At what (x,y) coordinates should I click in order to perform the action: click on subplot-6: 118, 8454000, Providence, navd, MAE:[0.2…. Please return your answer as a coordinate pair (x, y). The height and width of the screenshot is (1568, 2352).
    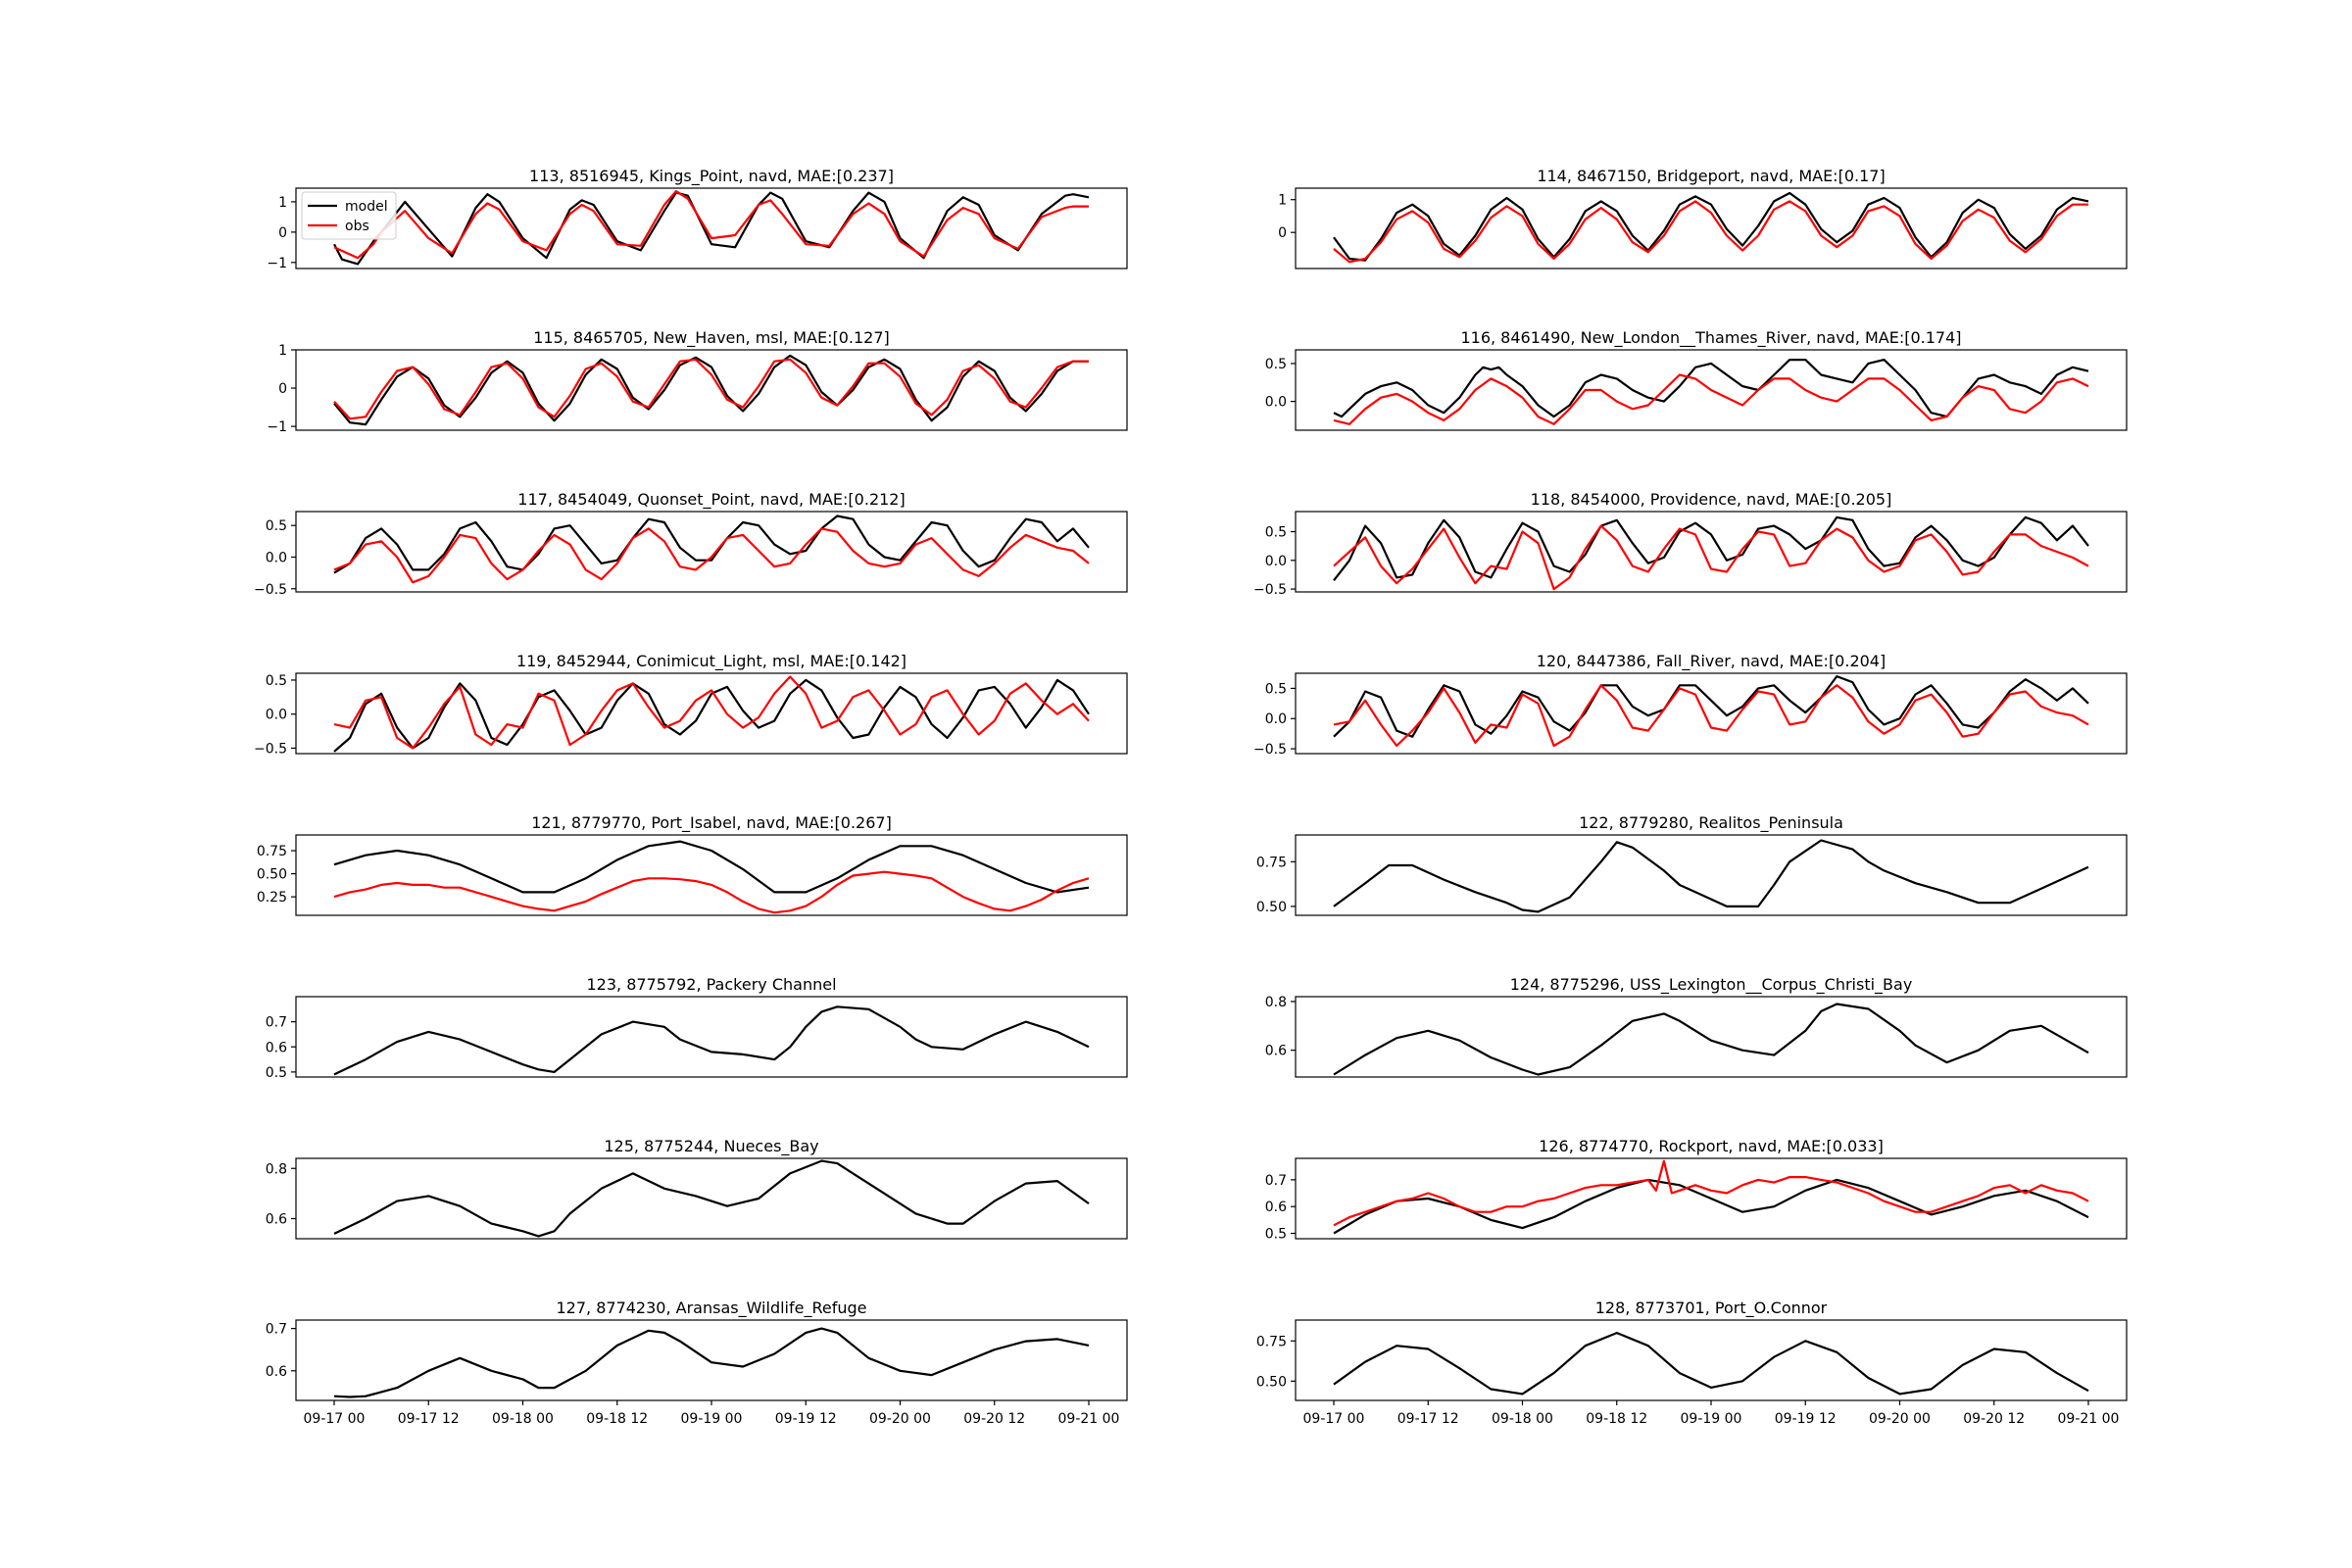
    Looking at the image, I should click on (1690, 544).